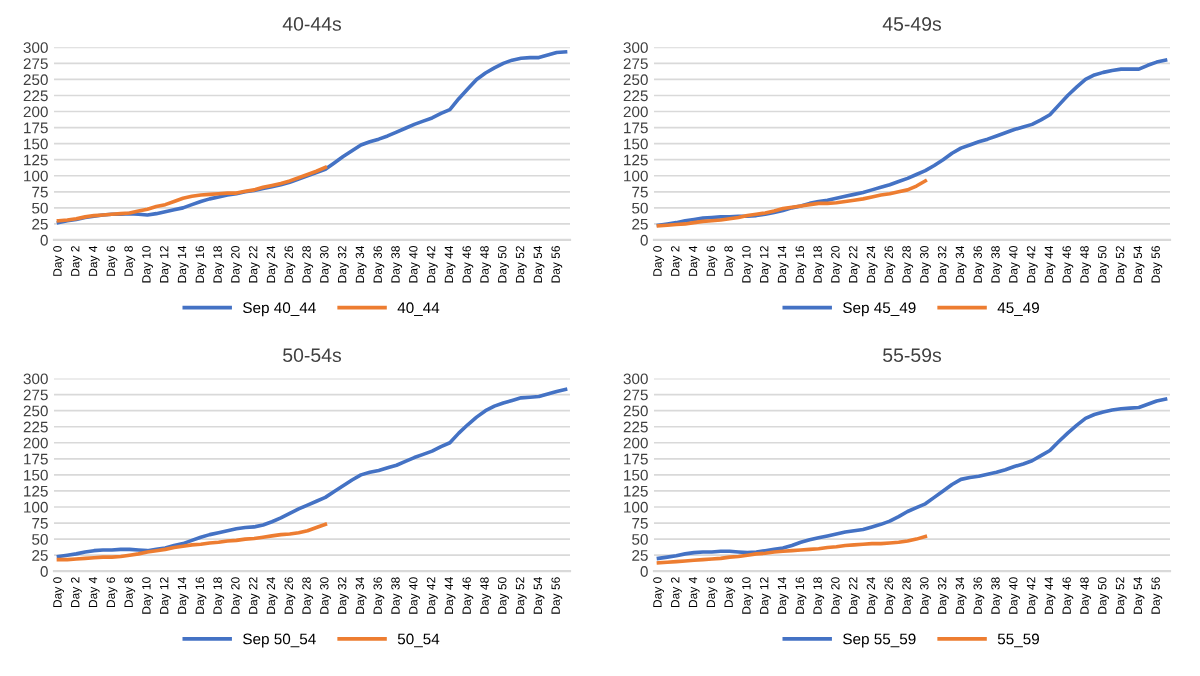 The image size is (1200, 676). Describe the element at coordinates (312, 355) in the screenshot. I see `chart-title: 50-54s` at that location.